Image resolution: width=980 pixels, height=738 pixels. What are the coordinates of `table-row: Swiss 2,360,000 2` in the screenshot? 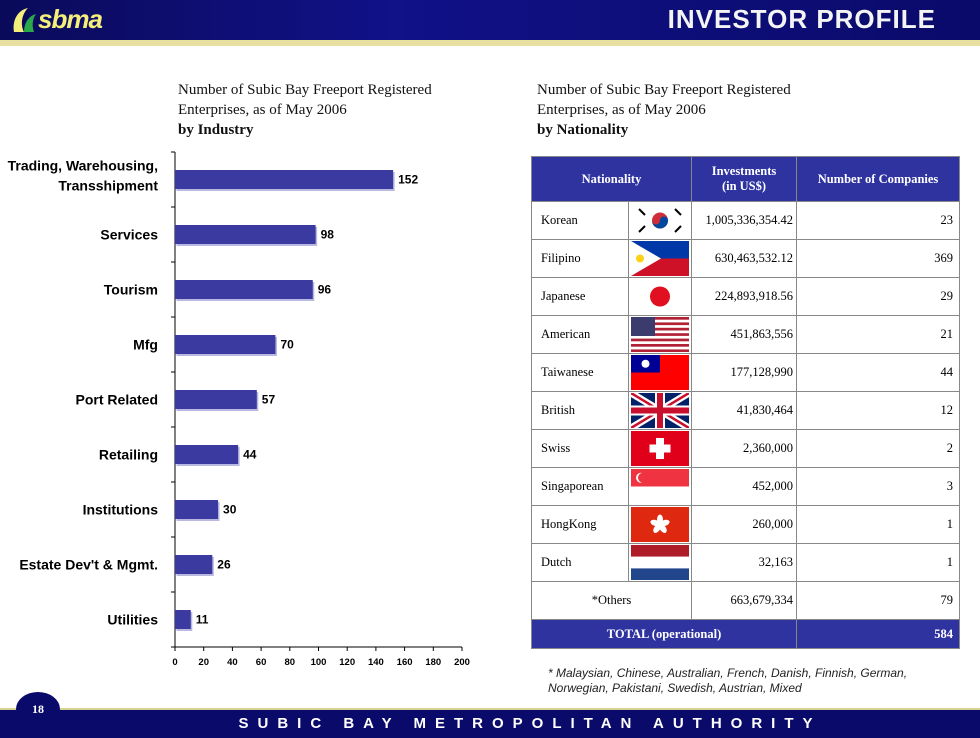 It's located at (745, 448).